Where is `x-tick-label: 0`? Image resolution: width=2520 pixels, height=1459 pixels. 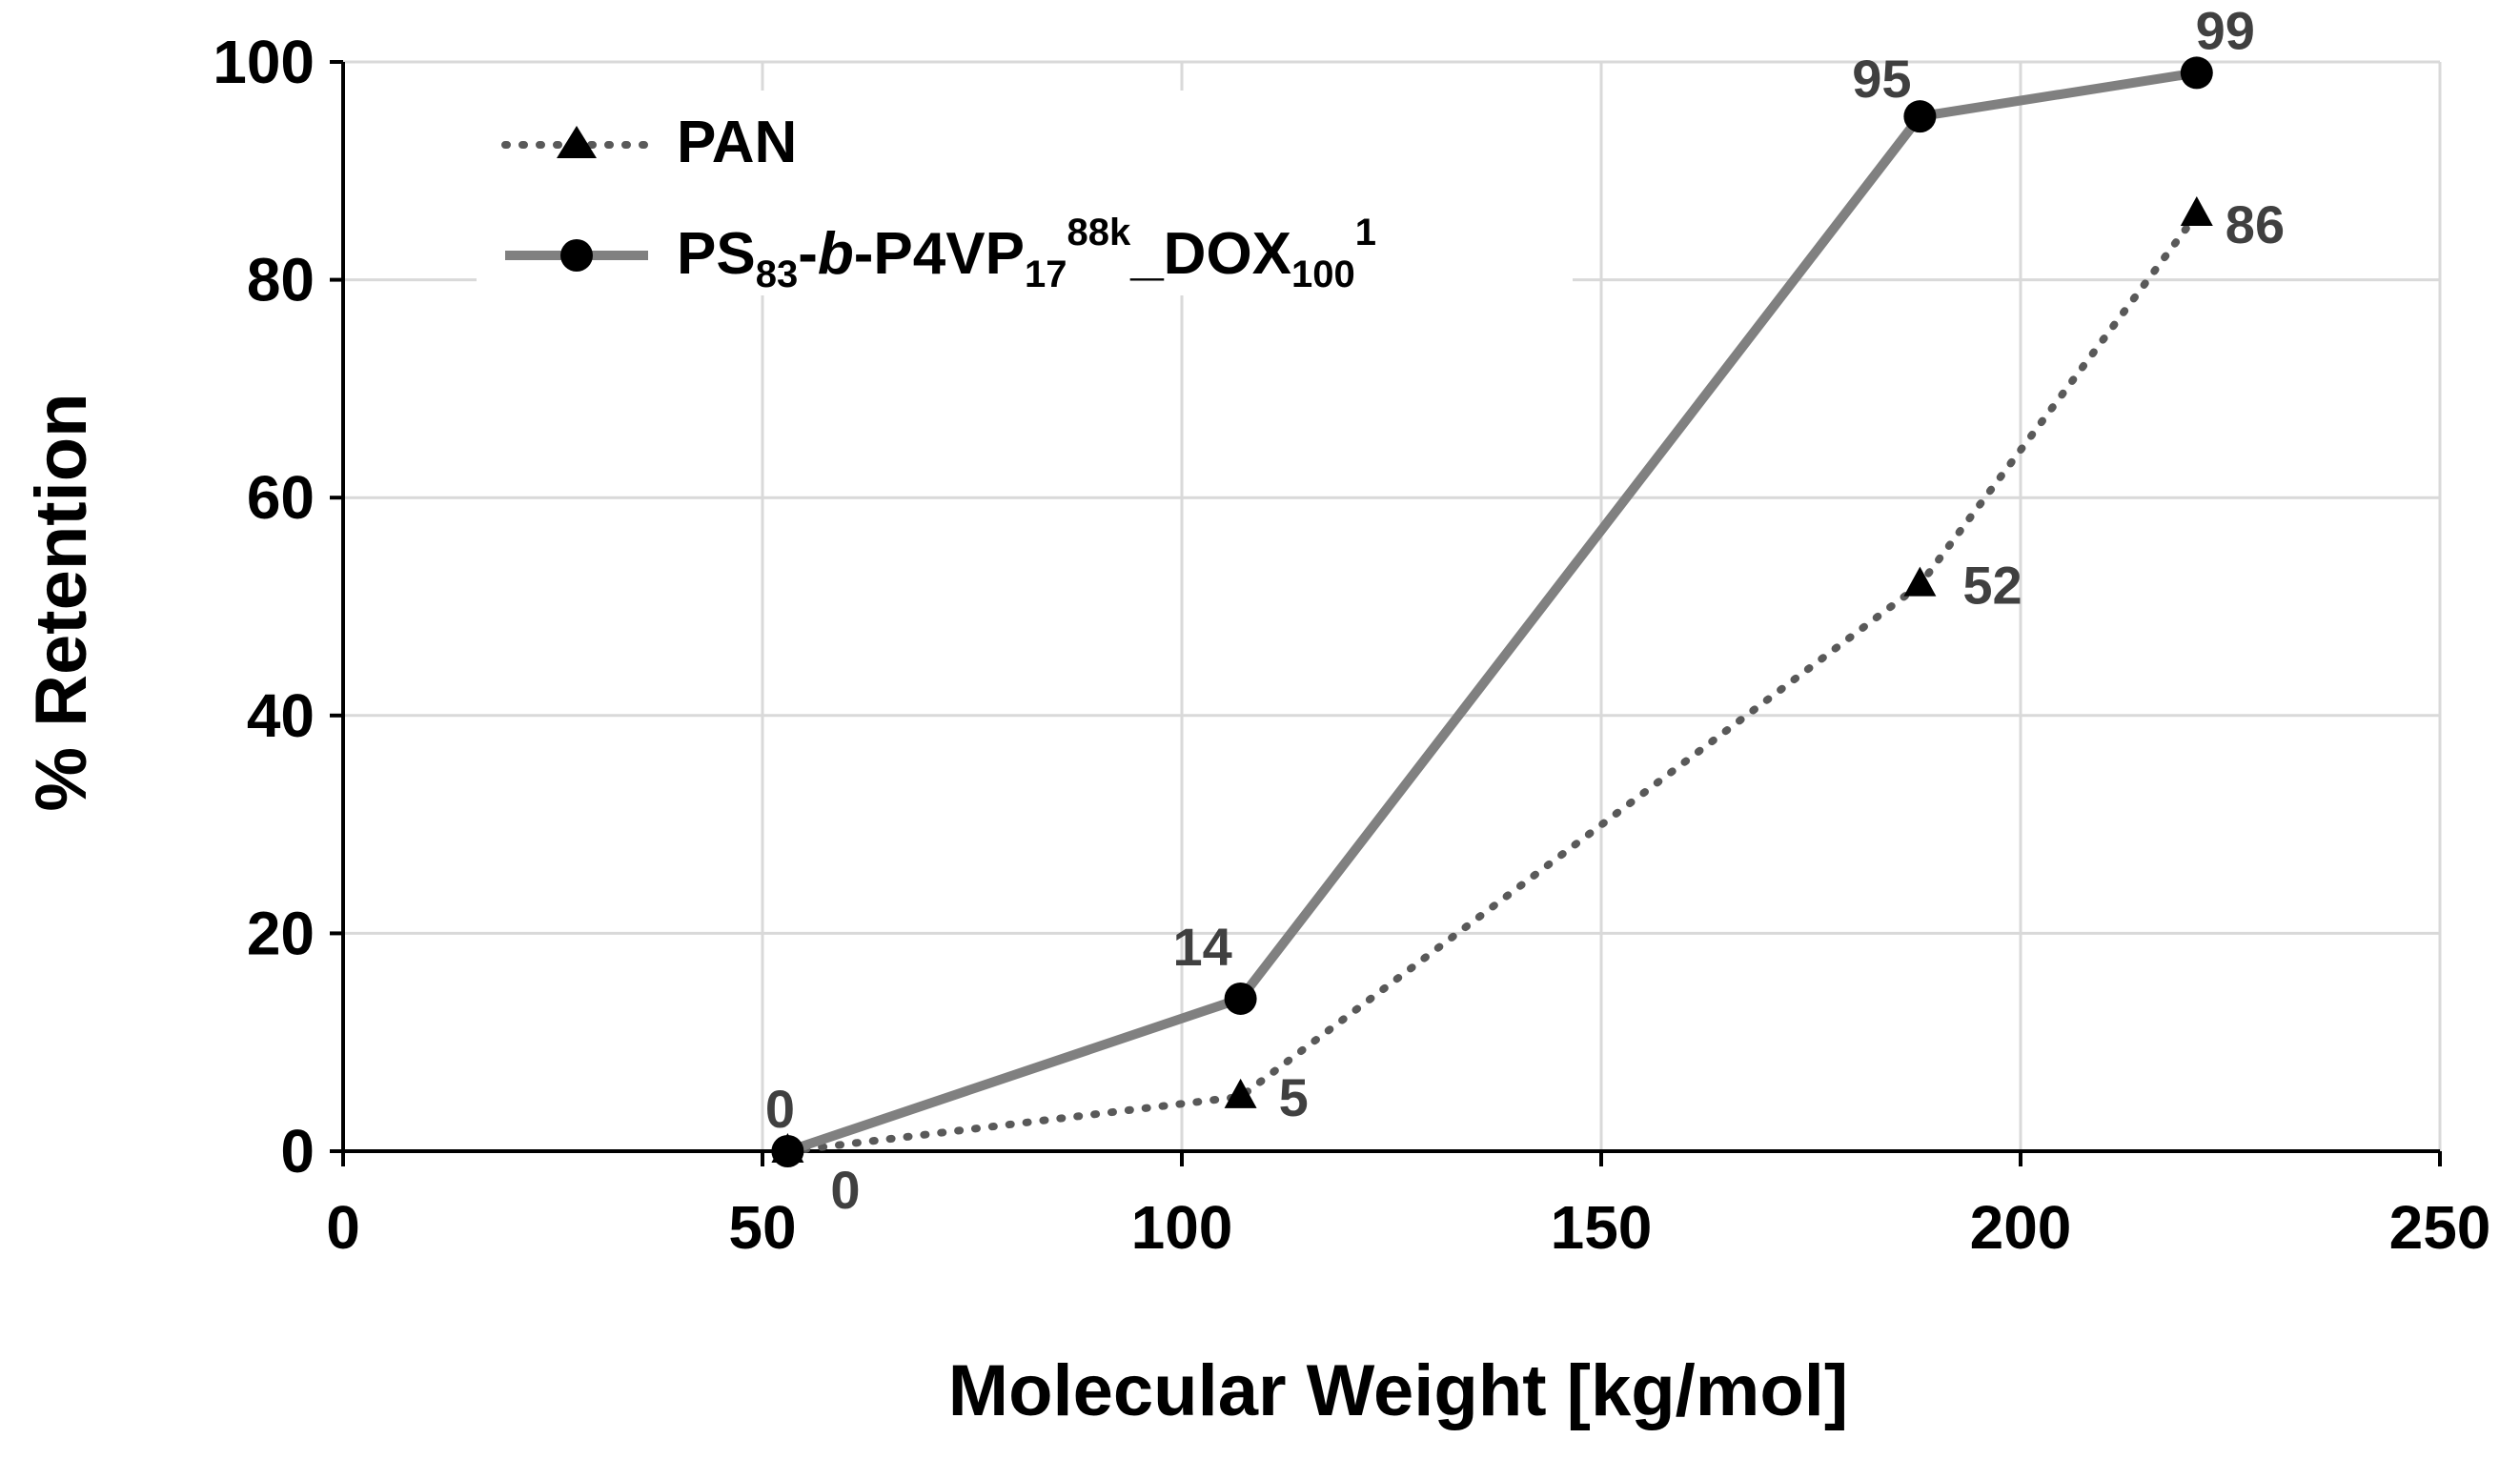
x-tick-label: 0 is located at coordinates (343, 1227).